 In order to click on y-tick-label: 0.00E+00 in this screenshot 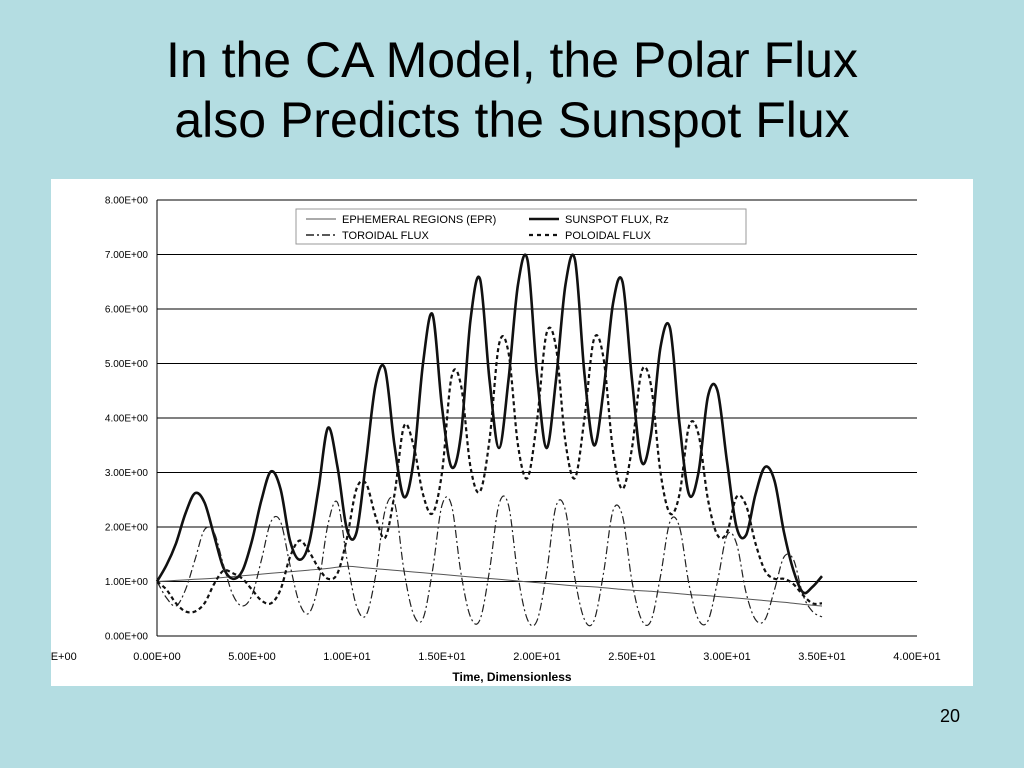, I will do `click(127, 637)`.